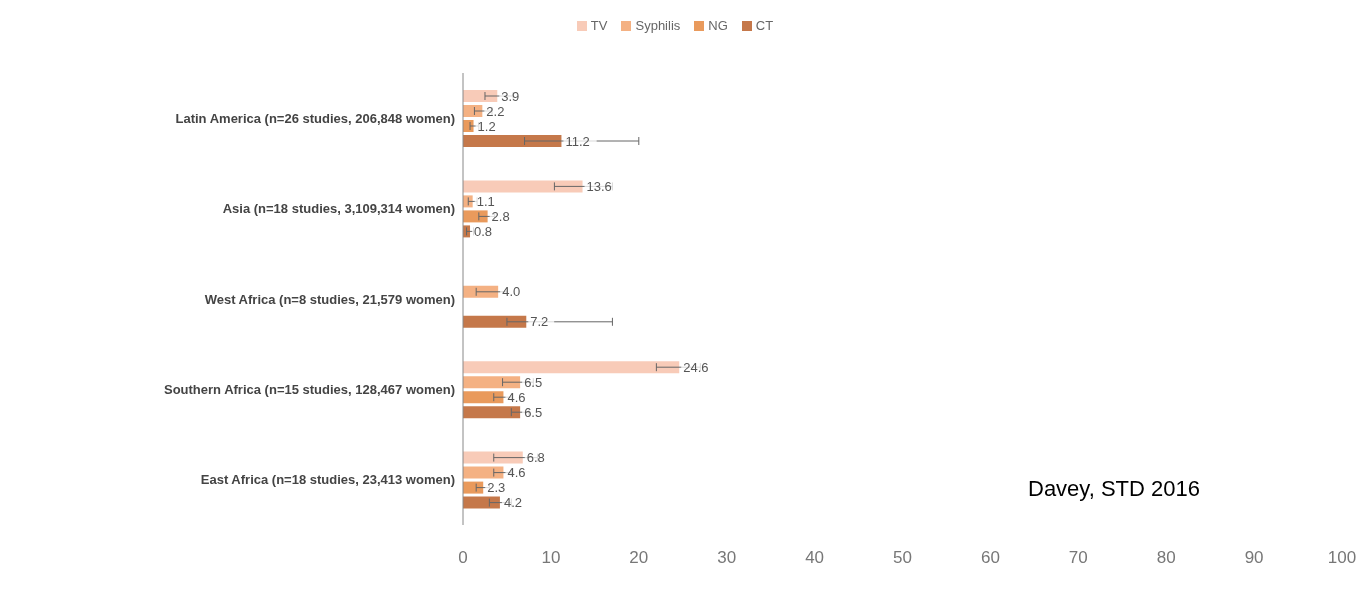 This screenshot has width=1370, height=593. Describe the element at coordinates (599, 186) in the screenshot. I see `data-label: 13.6` at that location.